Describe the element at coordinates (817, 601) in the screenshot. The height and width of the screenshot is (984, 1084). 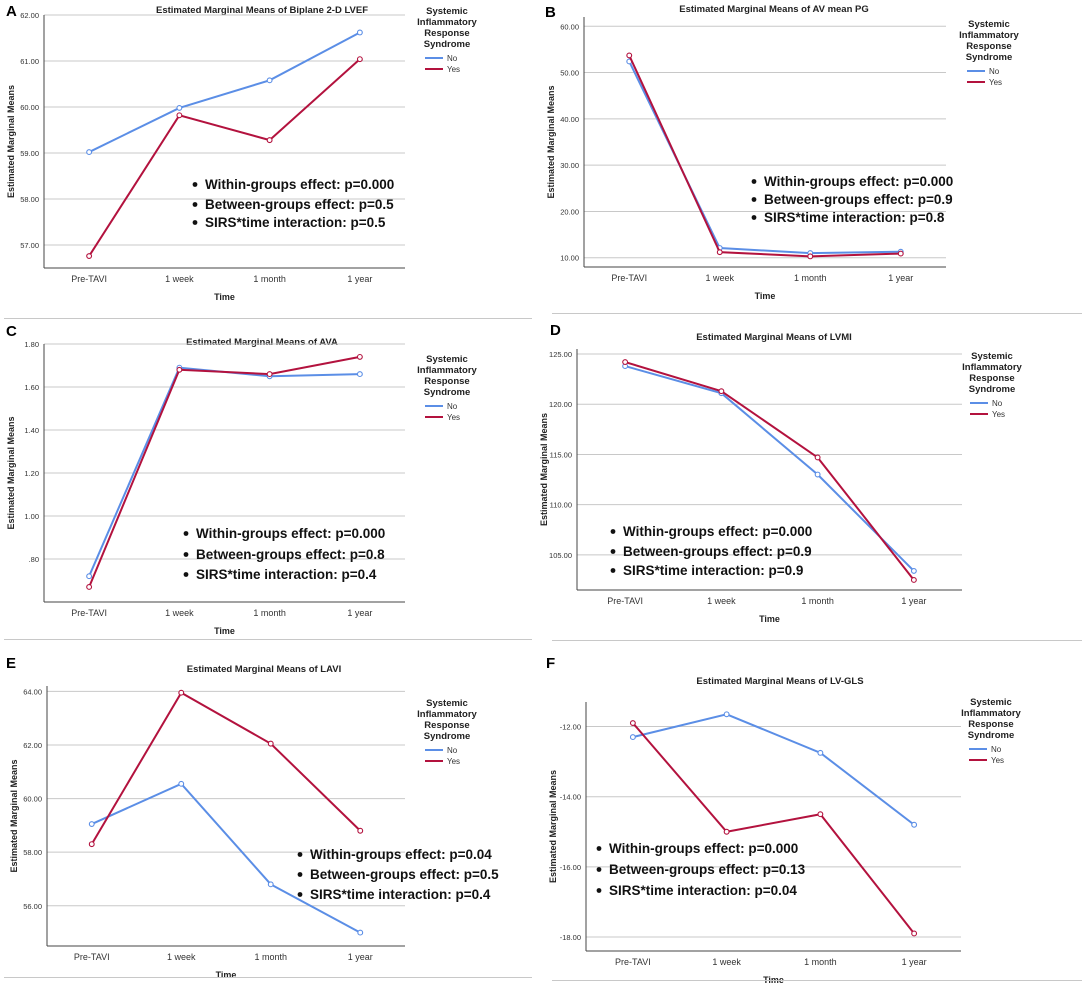
I see `x-tick-label: 1 month` at that location.